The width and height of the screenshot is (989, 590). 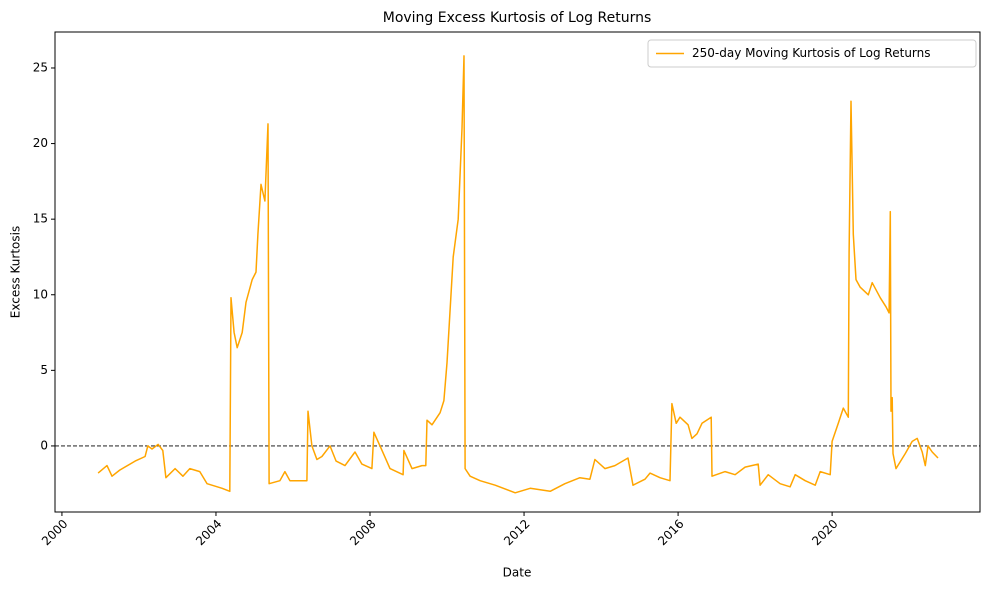 What do you see at coordinates (40, 219) in the screenshot?
I see `y-tick-label: 15` at bounding box center [40, 219].